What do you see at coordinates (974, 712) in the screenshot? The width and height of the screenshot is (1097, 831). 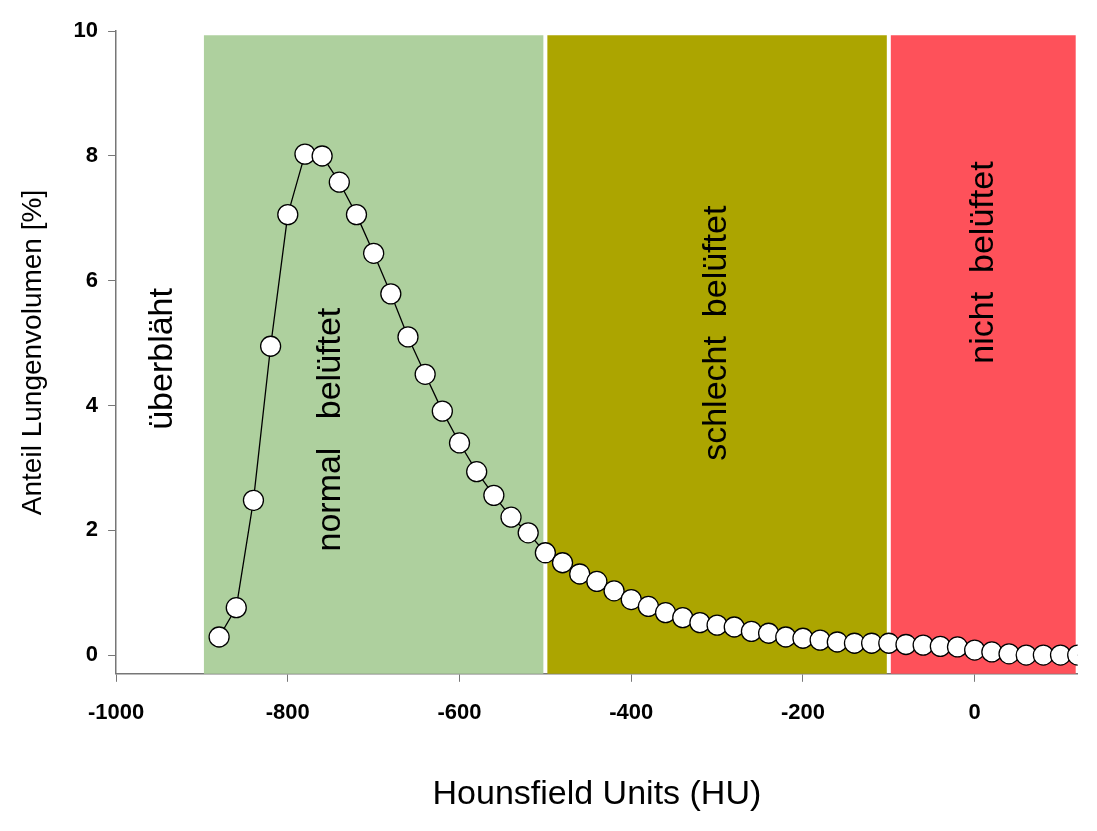 I see `x-tick-label: 0` at bounding box center [974, 712].